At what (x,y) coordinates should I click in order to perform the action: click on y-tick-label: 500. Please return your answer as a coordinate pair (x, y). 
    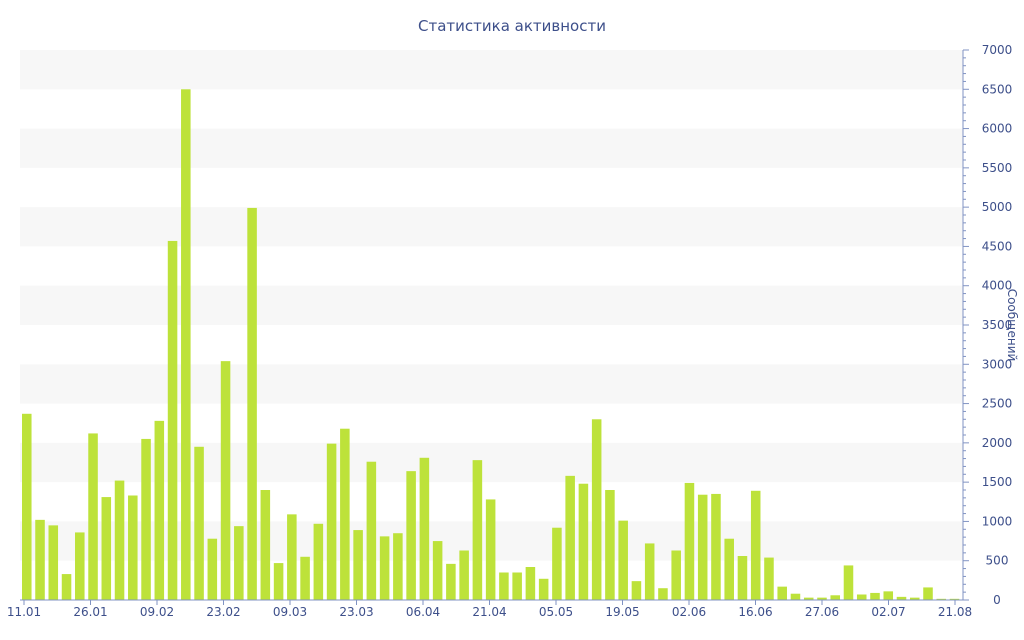
    Looking at the image, I should click on (997, 561).